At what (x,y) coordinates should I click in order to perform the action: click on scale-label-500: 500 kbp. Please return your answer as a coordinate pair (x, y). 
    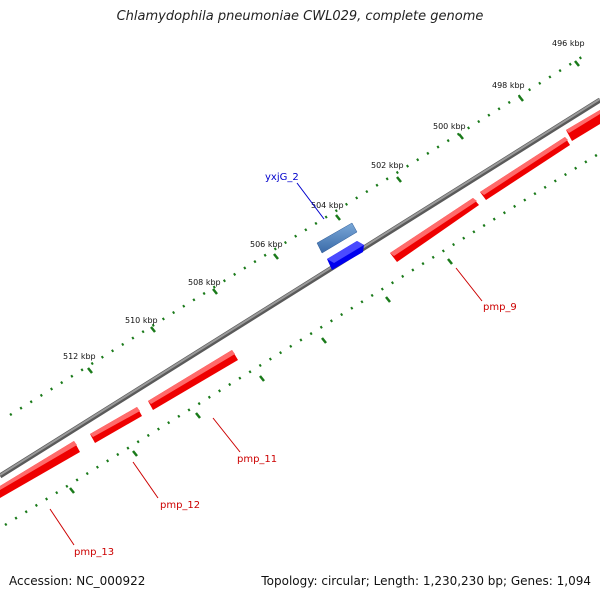
    Looking at the image, I should click on (449, 126).